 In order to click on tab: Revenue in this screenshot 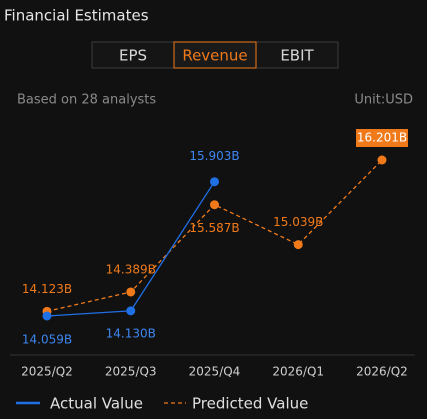, I will do `click(214, 56)`.